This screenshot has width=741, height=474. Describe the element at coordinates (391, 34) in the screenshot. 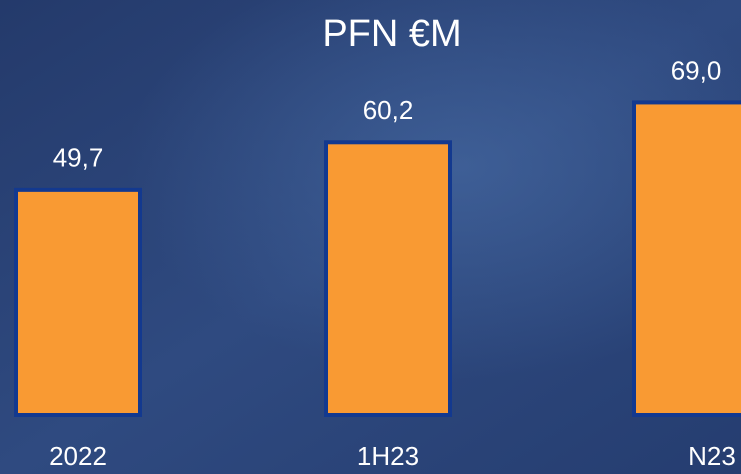

I see `chart-title: PFN €M` at that location.